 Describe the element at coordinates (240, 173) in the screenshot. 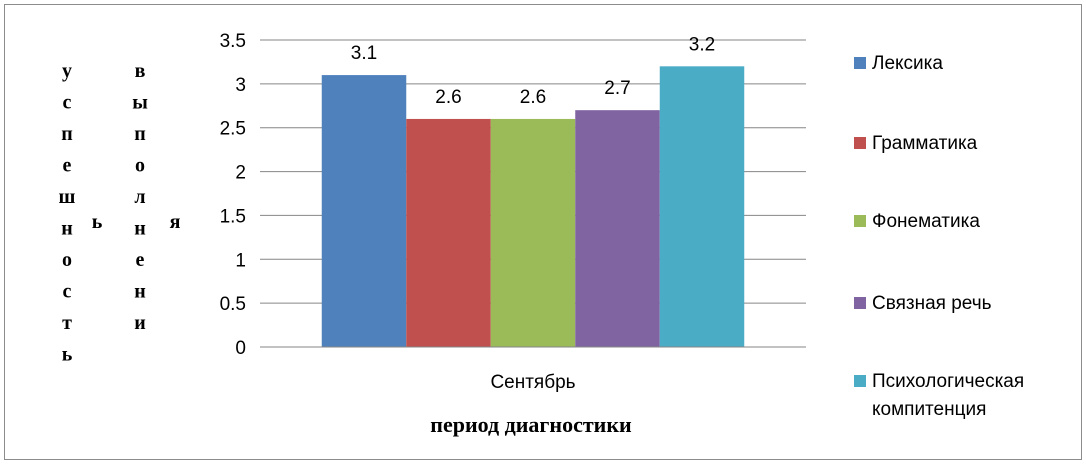

I see `y-tick-label: 2` at that location.